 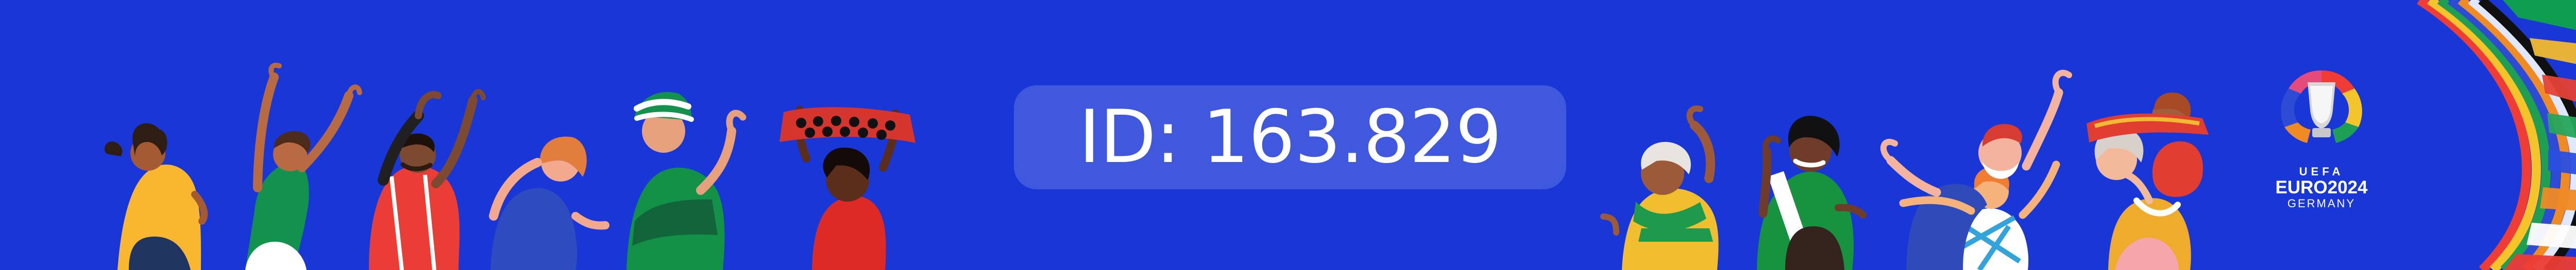 I want to click on euro-2024-label: EURO2024, so click(x=2321, y=187).